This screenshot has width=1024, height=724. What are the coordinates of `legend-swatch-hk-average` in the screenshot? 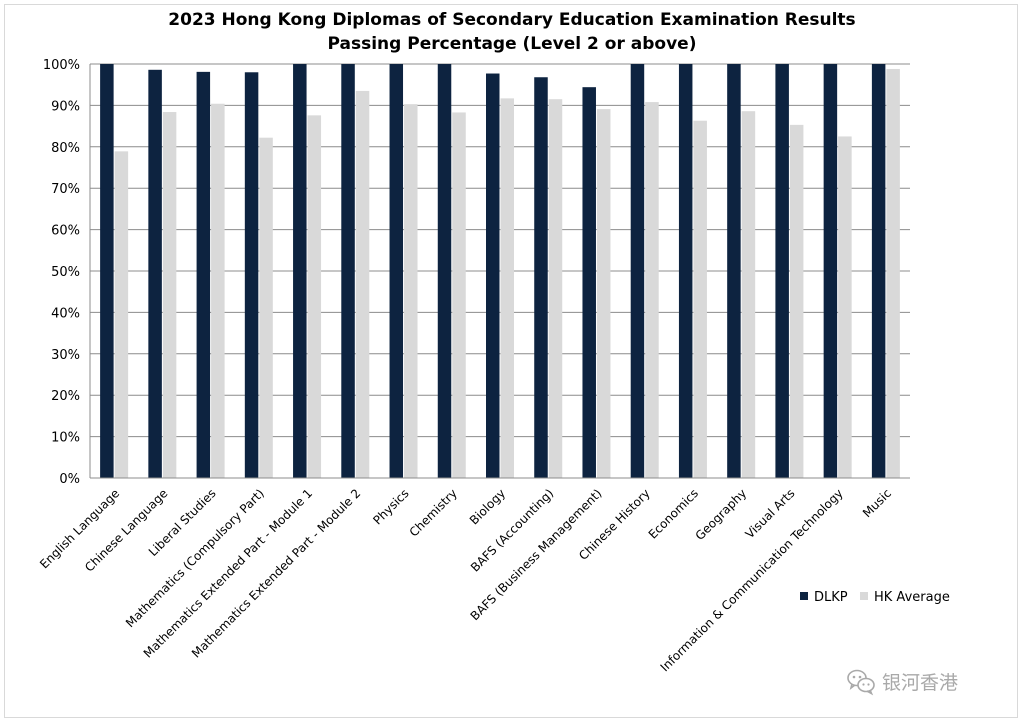 It's located at (864, 596).